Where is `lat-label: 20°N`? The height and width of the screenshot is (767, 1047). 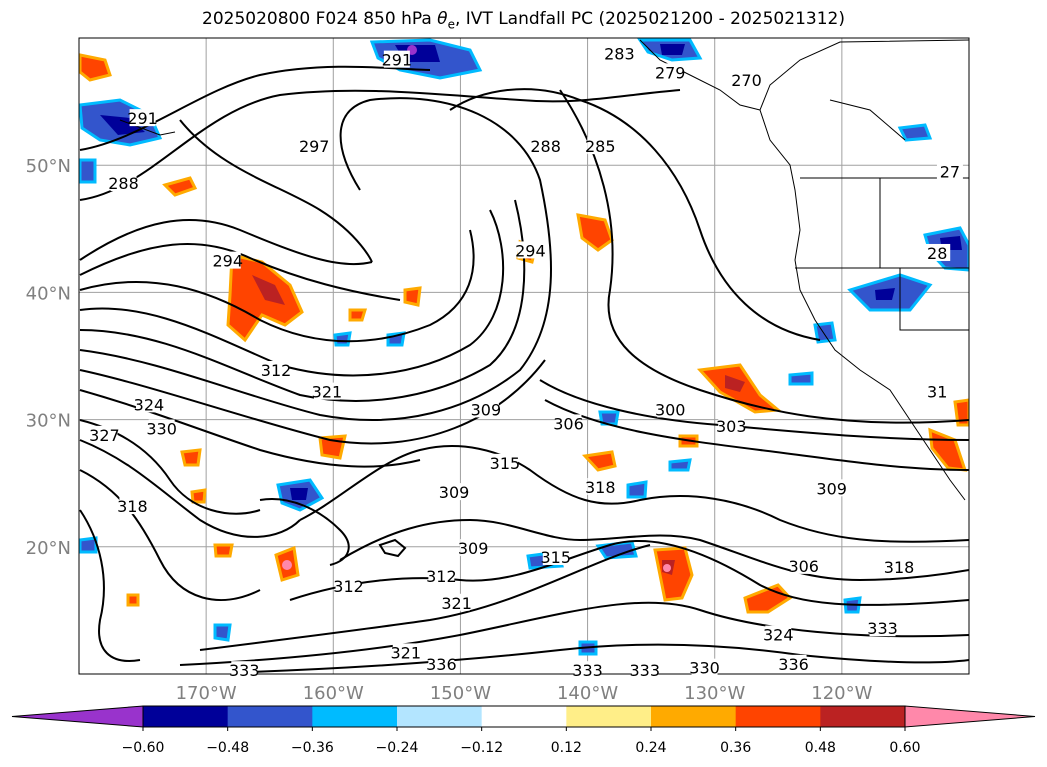
lat-label: 20°N is located at coordinates (48, 548).